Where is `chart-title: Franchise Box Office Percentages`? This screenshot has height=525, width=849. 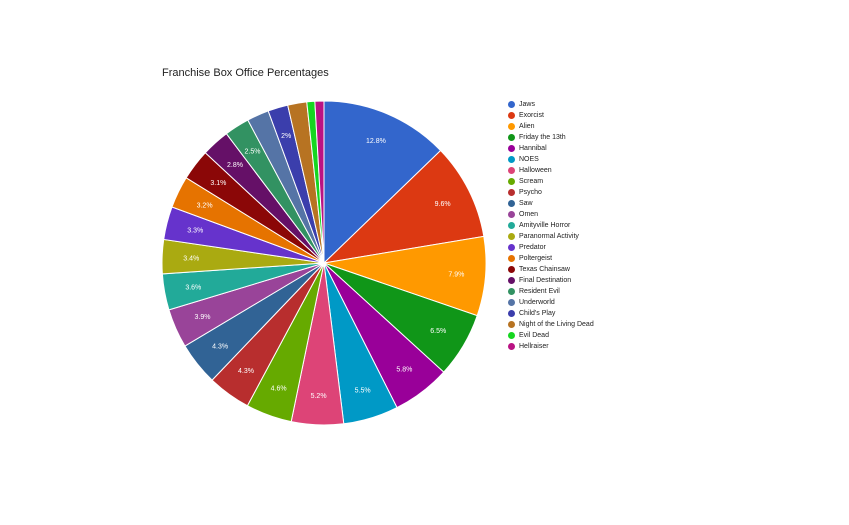
chart-title: Franchise Box Office Percentages is located at coordinates (245, 73).